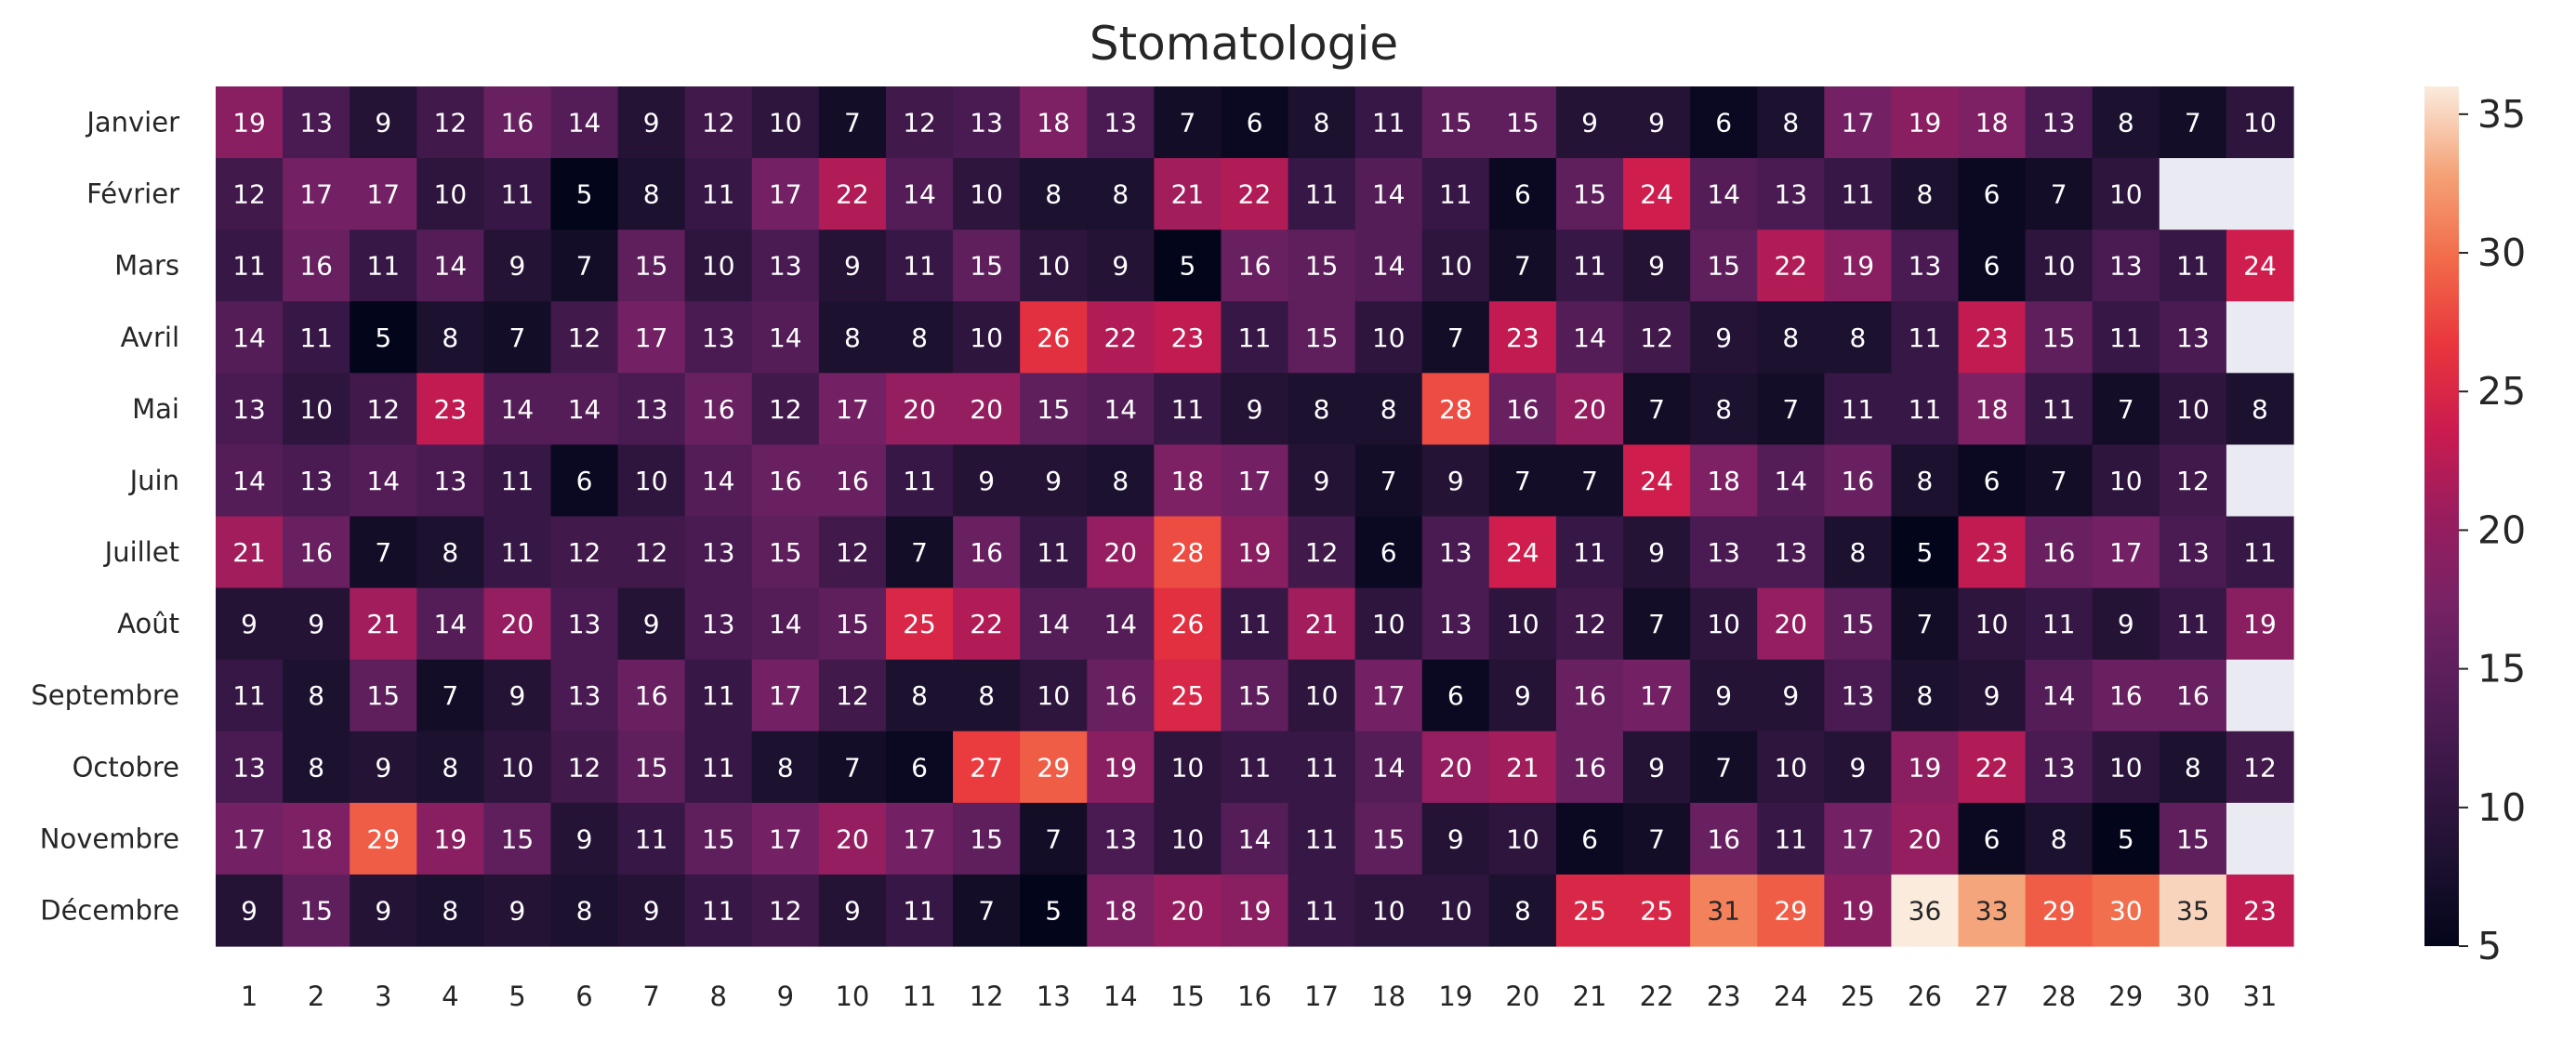 The height and width of the screenshot is (1040, 2576). Describe the element at coordinates (987, 409) in the screenshot. I see `cell-value-label: 20` at that location.